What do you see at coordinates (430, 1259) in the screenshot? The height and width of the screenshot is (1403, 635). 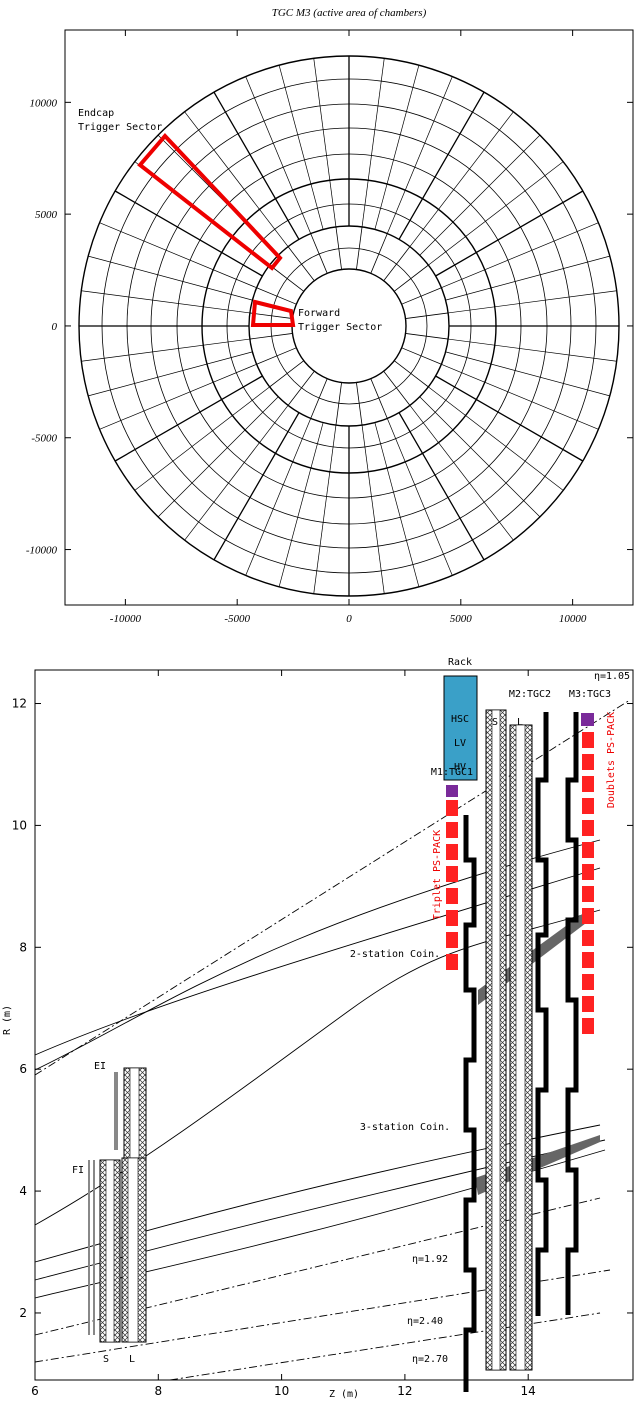 I see `eta-label: η=1.92` at bounding box center [430, 1259].